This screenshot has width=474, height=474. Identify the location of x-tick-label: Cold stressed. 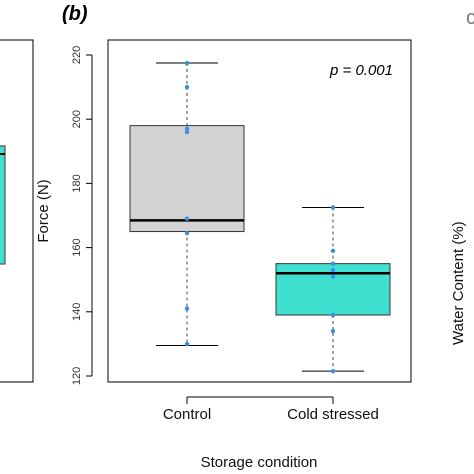
(333, 414).